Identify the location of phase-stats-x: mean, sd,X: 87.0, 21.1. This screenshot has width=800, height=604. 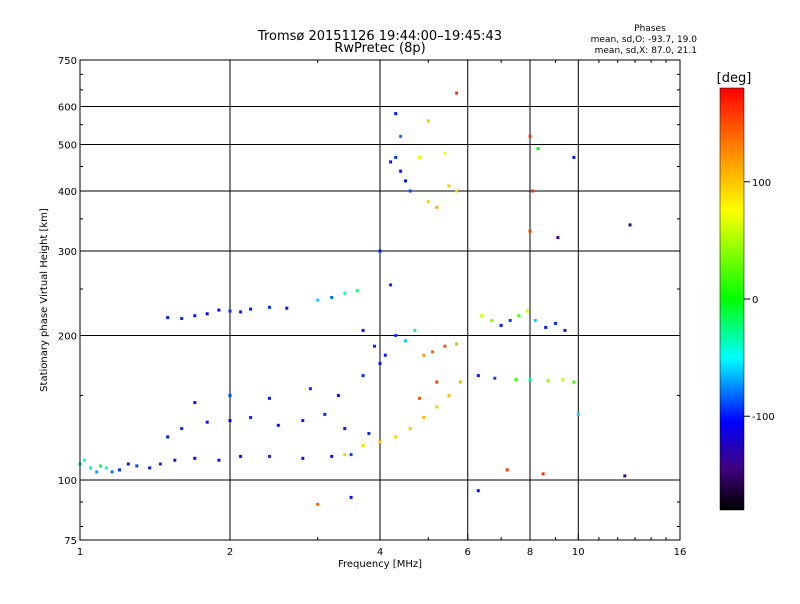
(646, 51).